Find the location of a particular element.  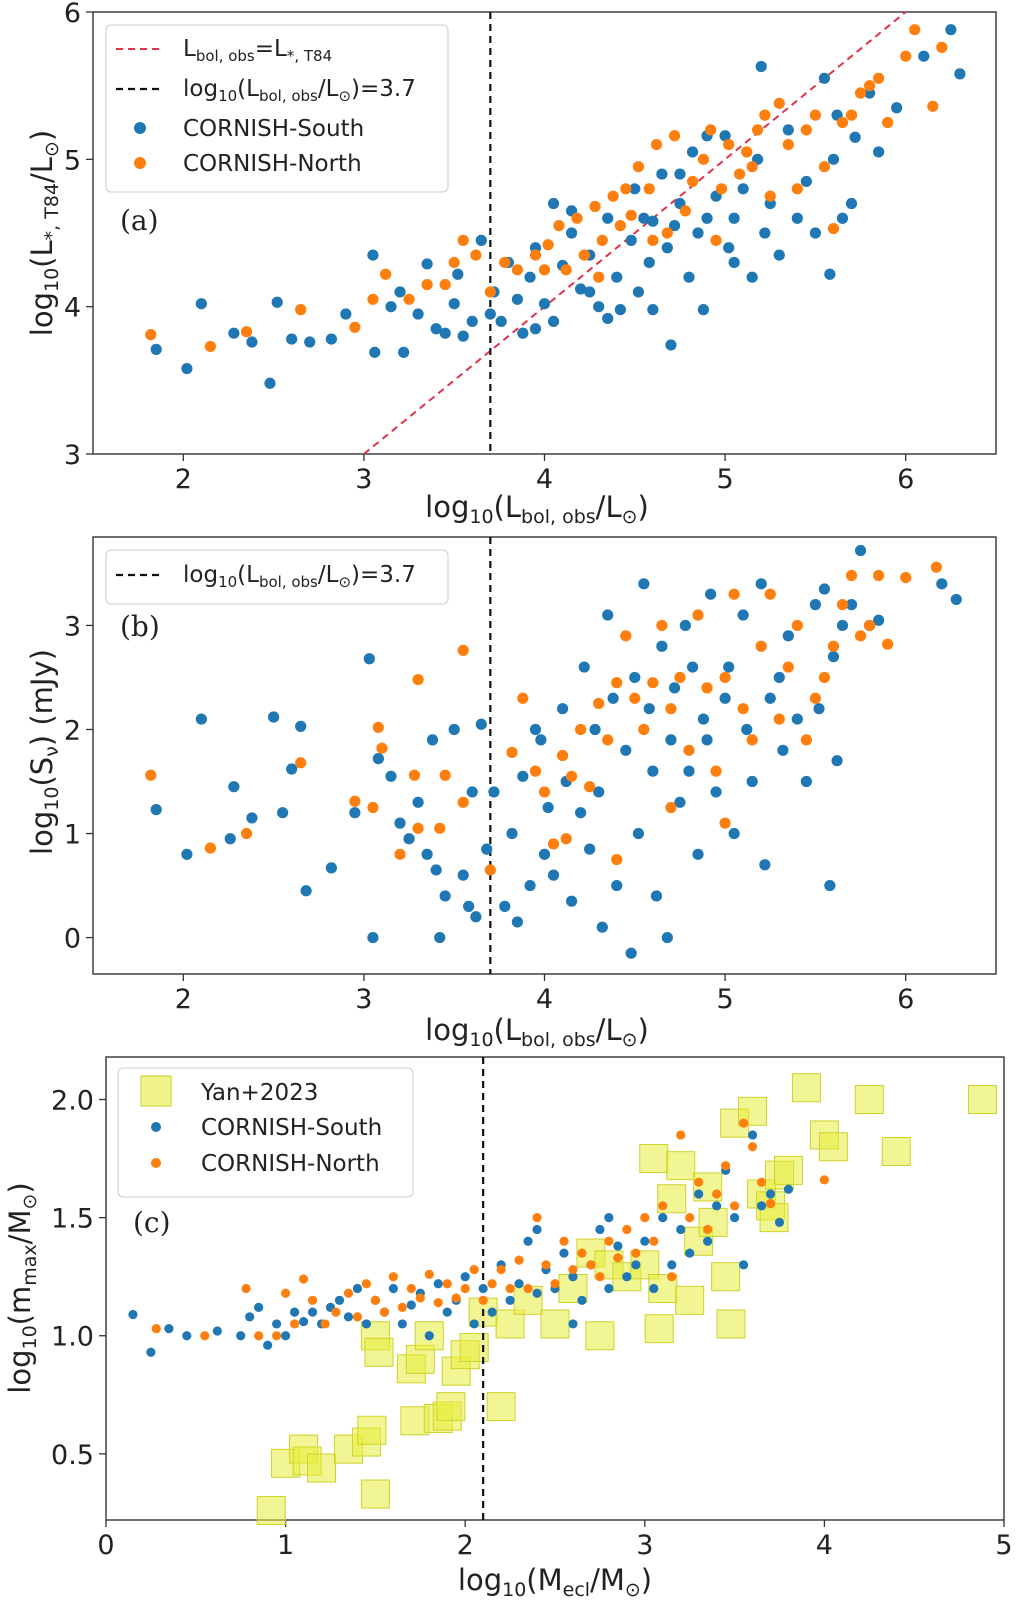

x-tick-label: 1 is located at coordinates (285, 1545).